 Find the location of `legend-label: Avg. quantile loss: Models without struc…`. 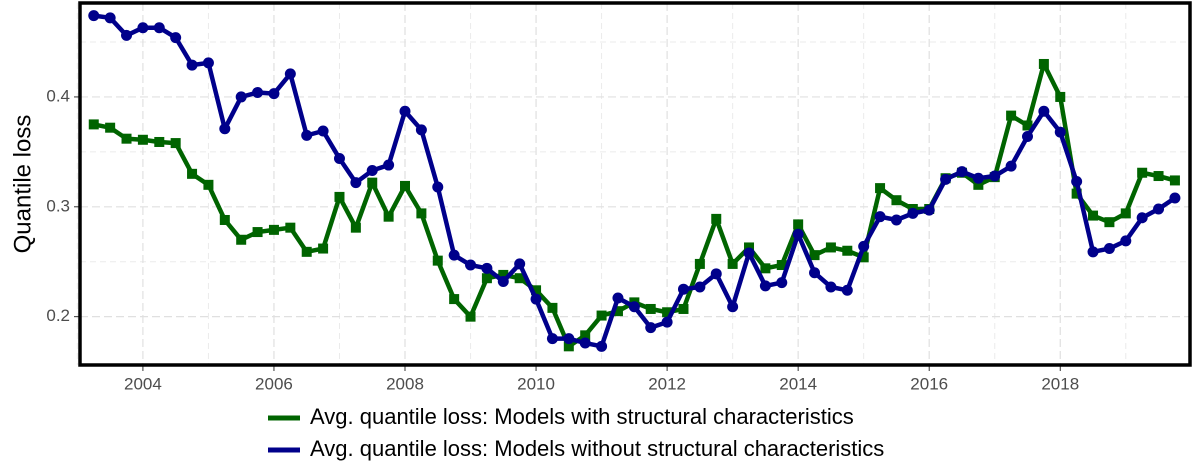

legend-label: Avg. quantile loss: Models without struc… is located at coordinates (597, 448).